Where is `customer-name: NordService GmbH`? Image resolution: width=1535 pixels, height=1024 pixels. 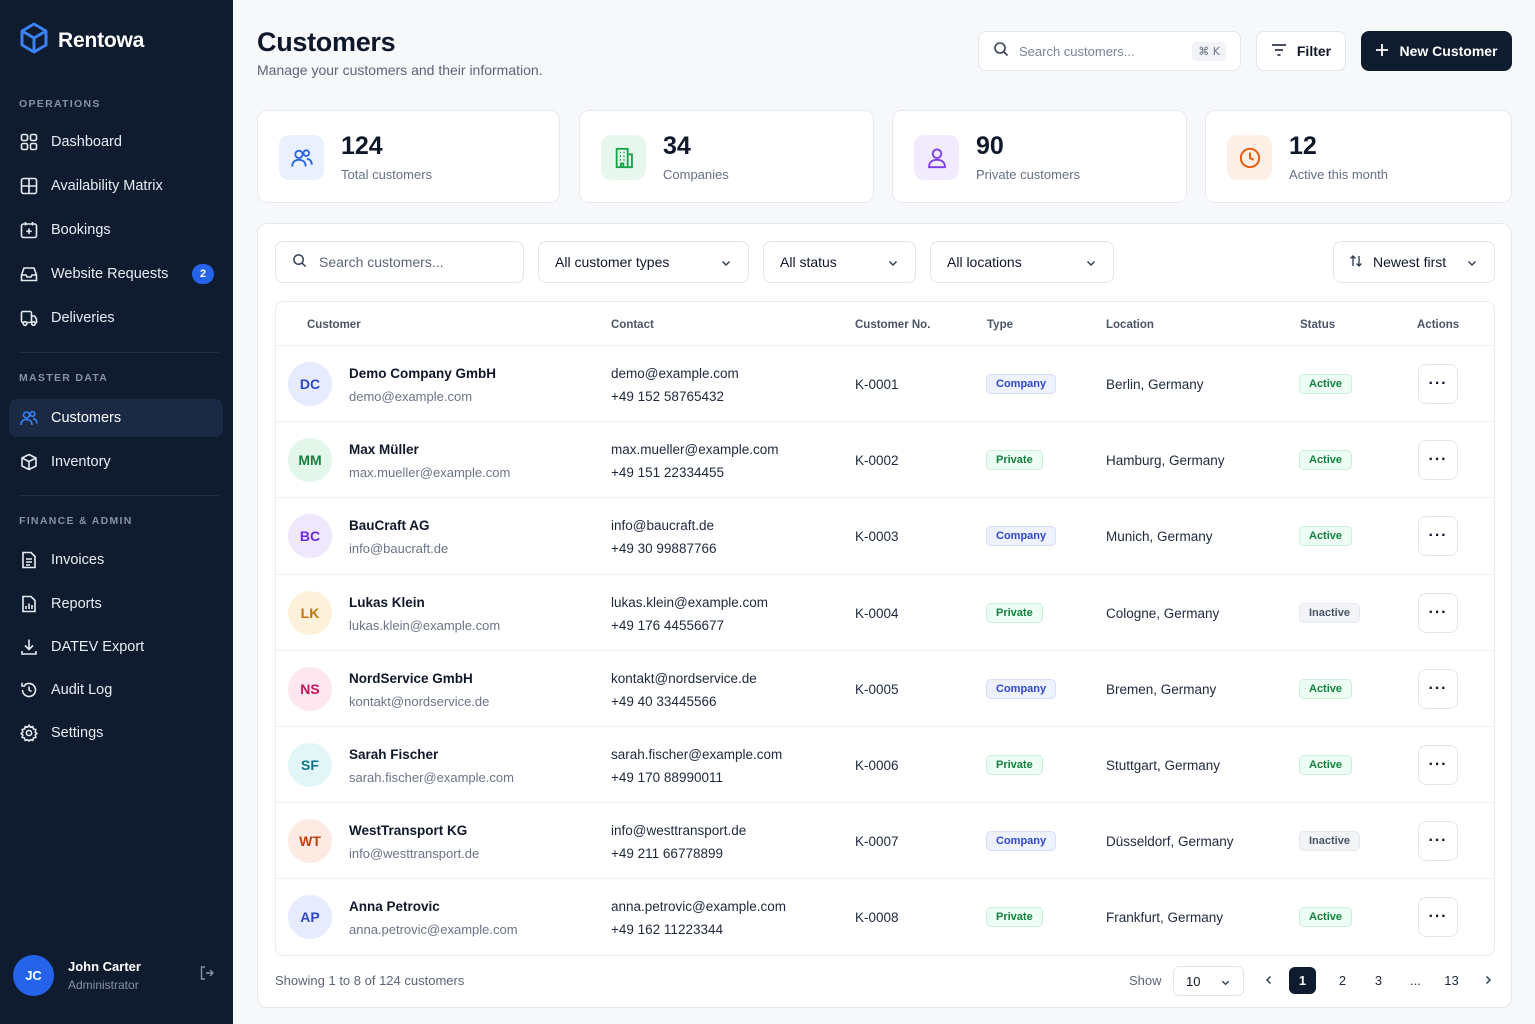 customer-name: NordService GmbH is located at coordinates (411, 678).